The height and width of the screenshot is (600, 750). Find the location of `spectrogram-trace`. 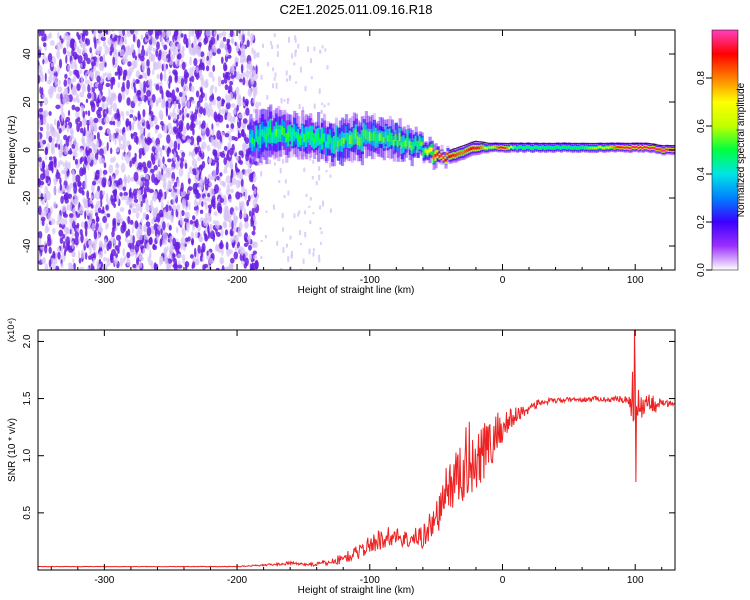

spectrogram-trace is located at coordinates (462, 137).